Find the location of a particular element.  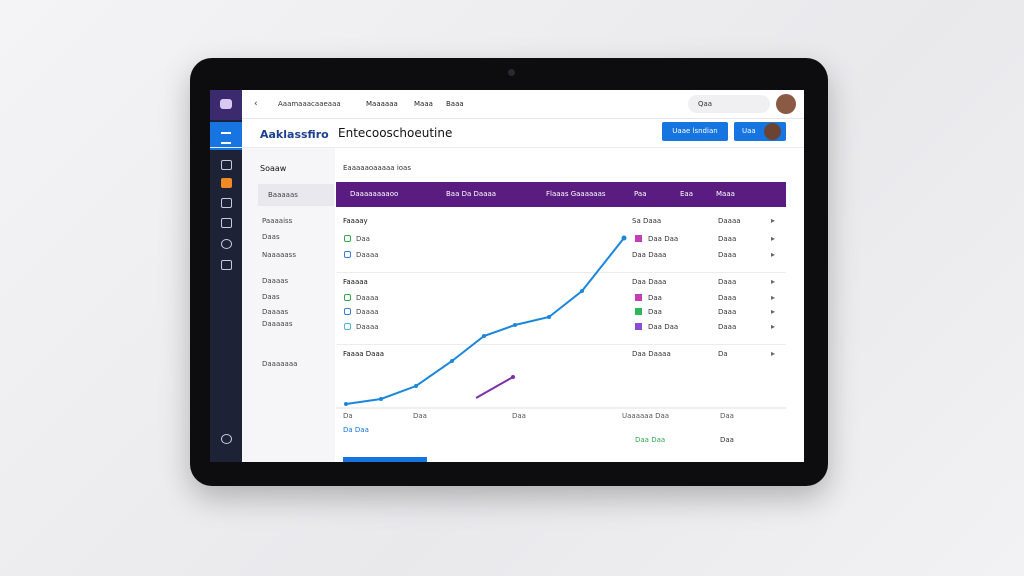

footer-value: Daa is located at coordinates (727, 440).